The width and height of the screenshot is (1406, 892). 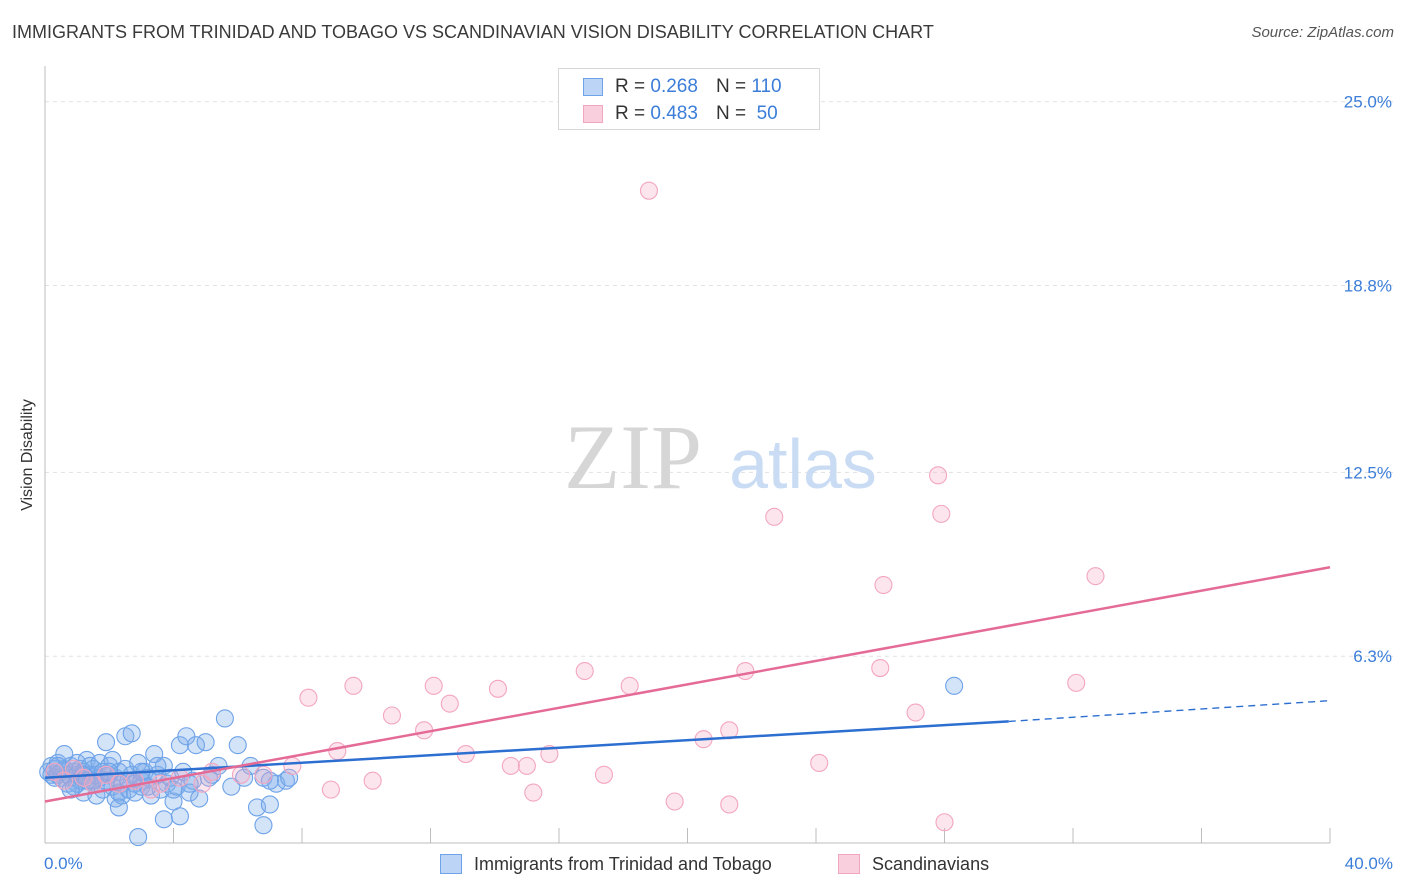 I want to click on stats-row-scandinavians: R = 0.483 N = 50, so click(x=680, y=114).